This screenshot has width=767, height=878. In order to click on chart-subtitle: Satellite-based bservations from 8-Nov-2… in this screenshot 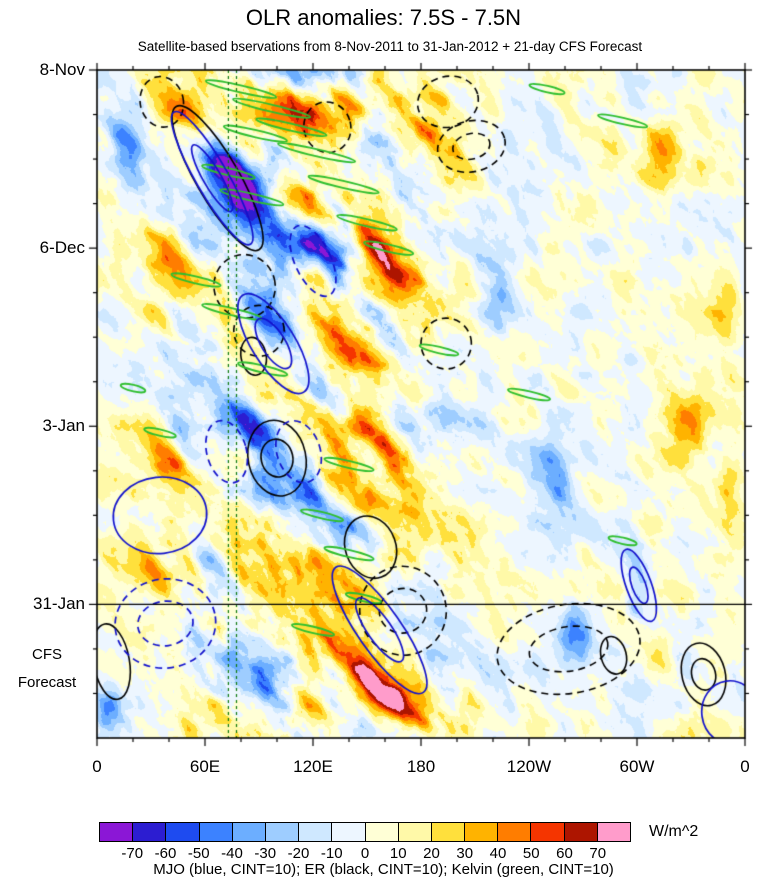, I will do `click(390, 46)`.